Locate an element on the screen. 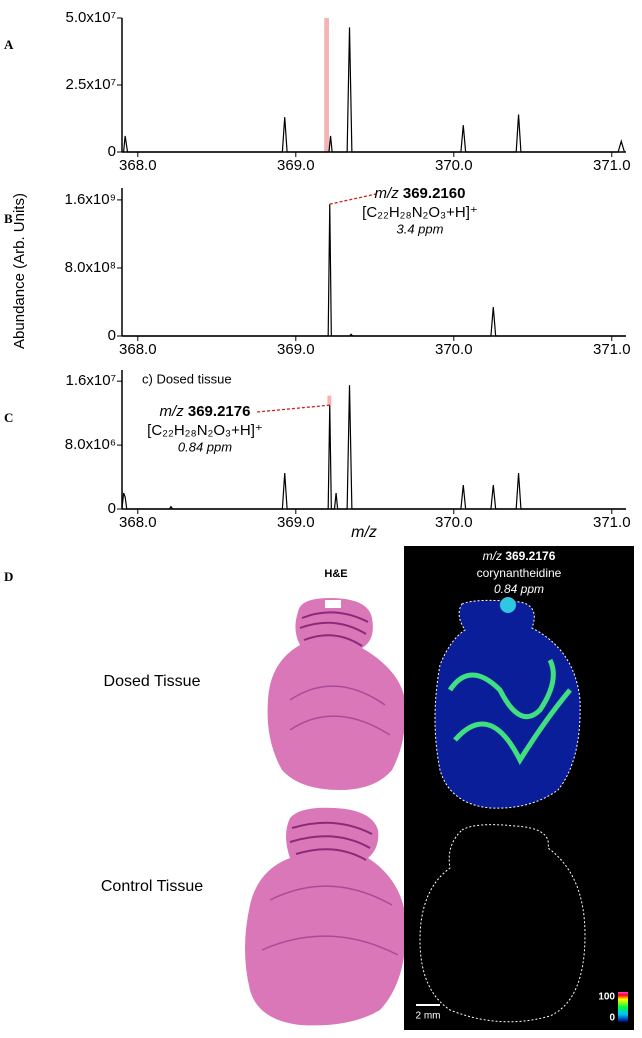 The image size is (642, 1038). y-tick-label: 1.6x10⁷ is located at coordinates (91, 380).